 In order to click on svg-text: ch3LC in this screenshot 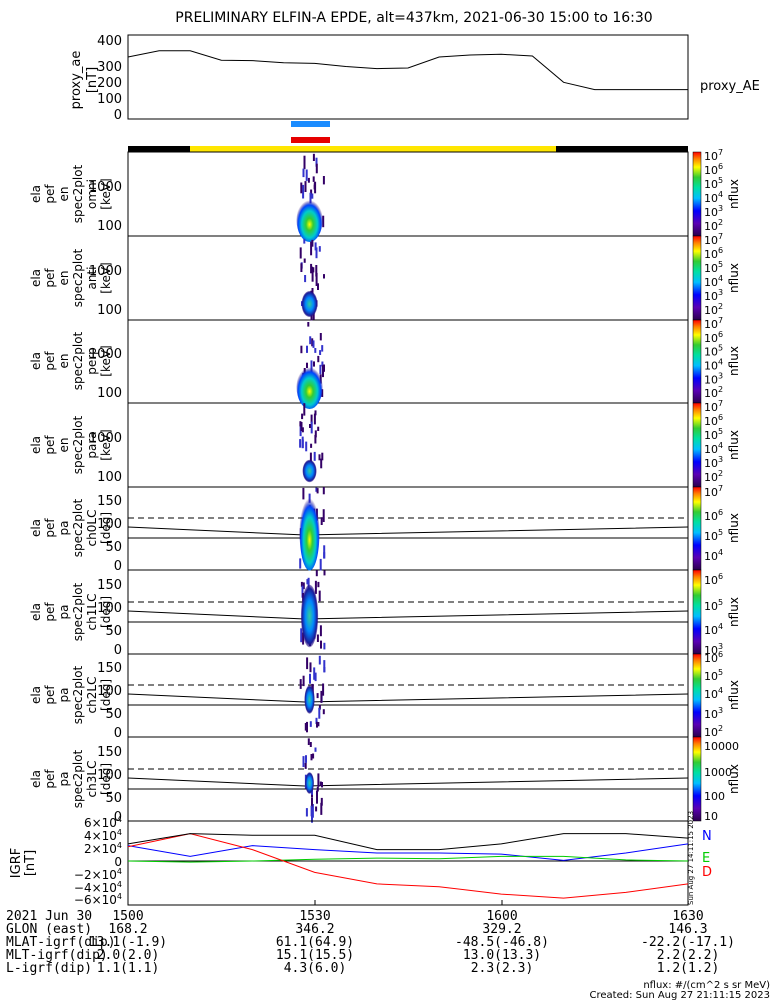, I will do `click(92, 779)`.